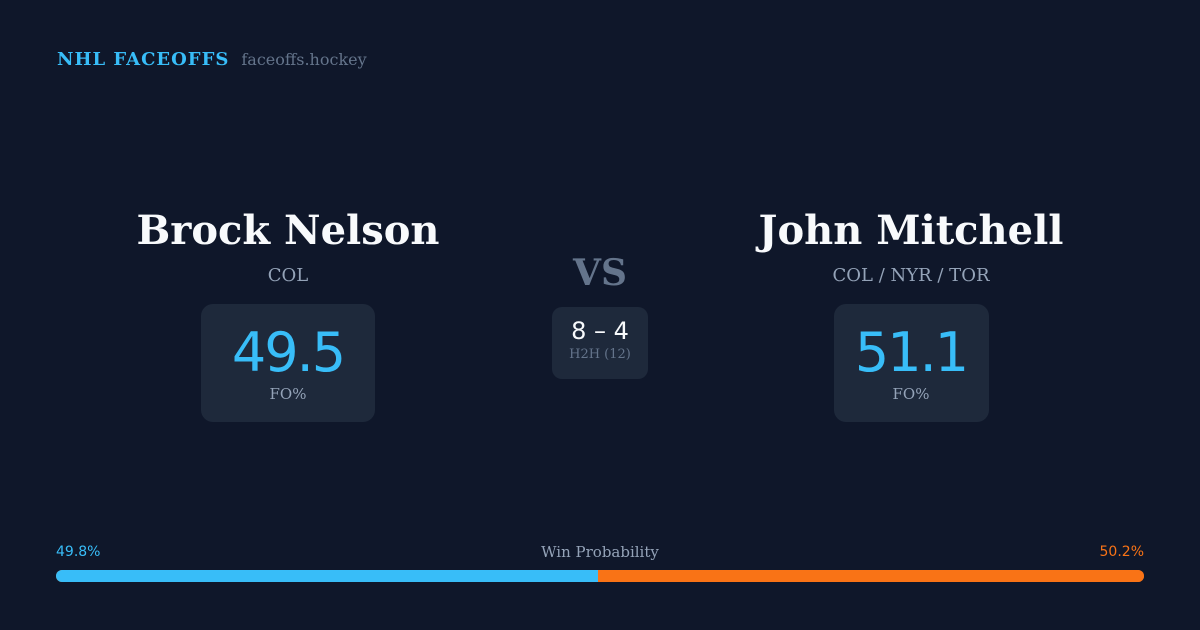  Describe the element at coordinates (911, 394) in the screenshot. I see `player-2-fo-label: FO%` at that location.